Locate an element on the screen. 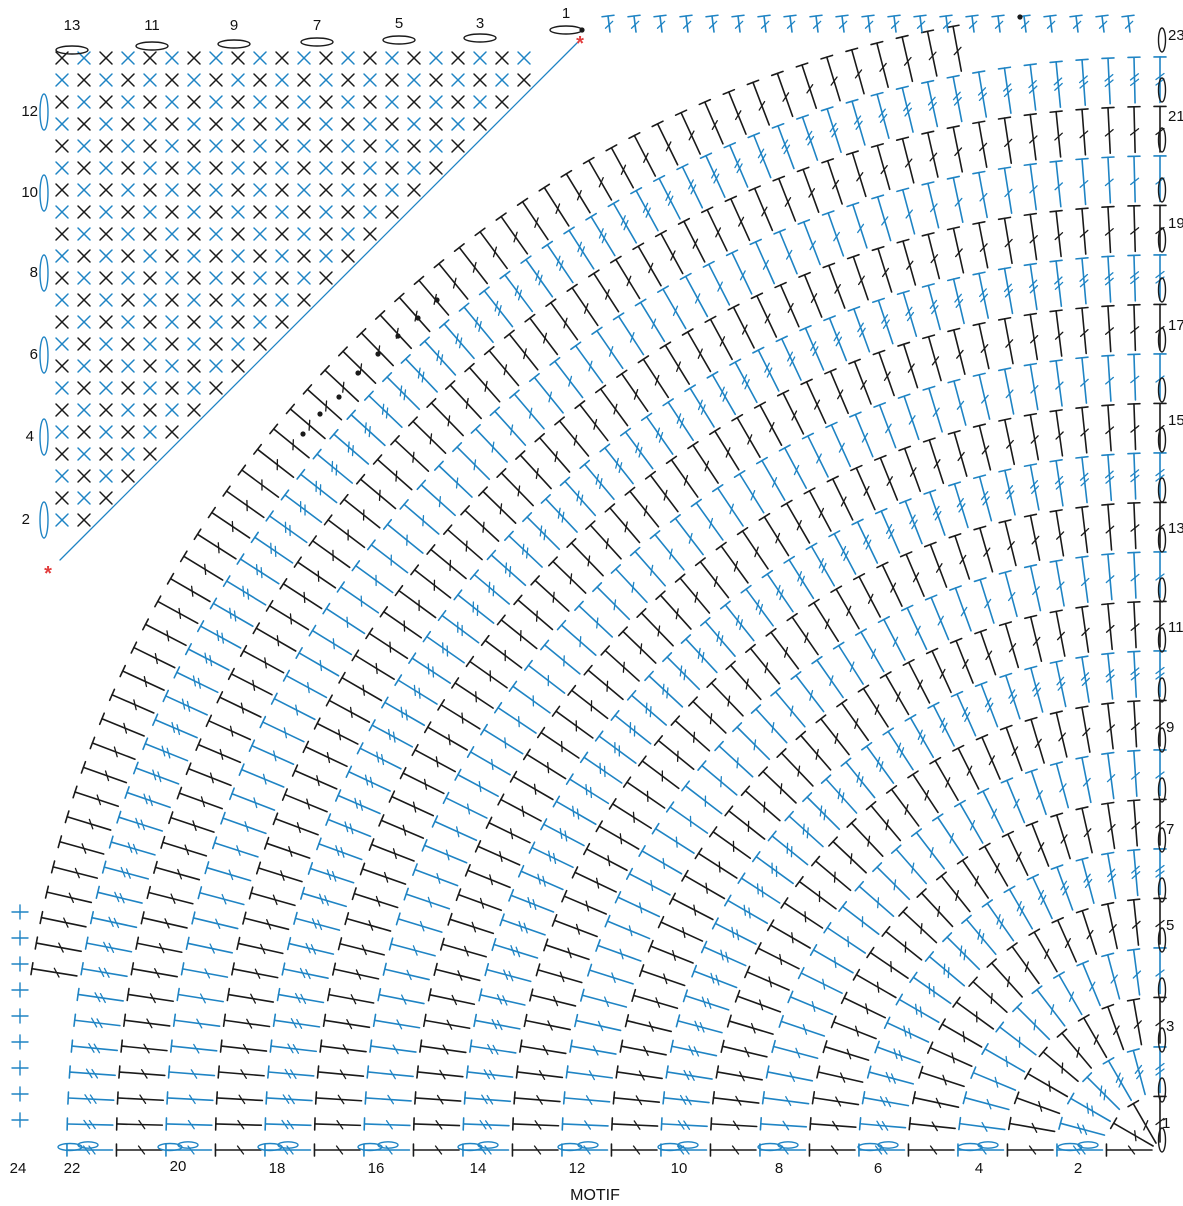 This screenshot has width=1183, height=1206. top-row-label: 7 is located at coordinates (317, 25).